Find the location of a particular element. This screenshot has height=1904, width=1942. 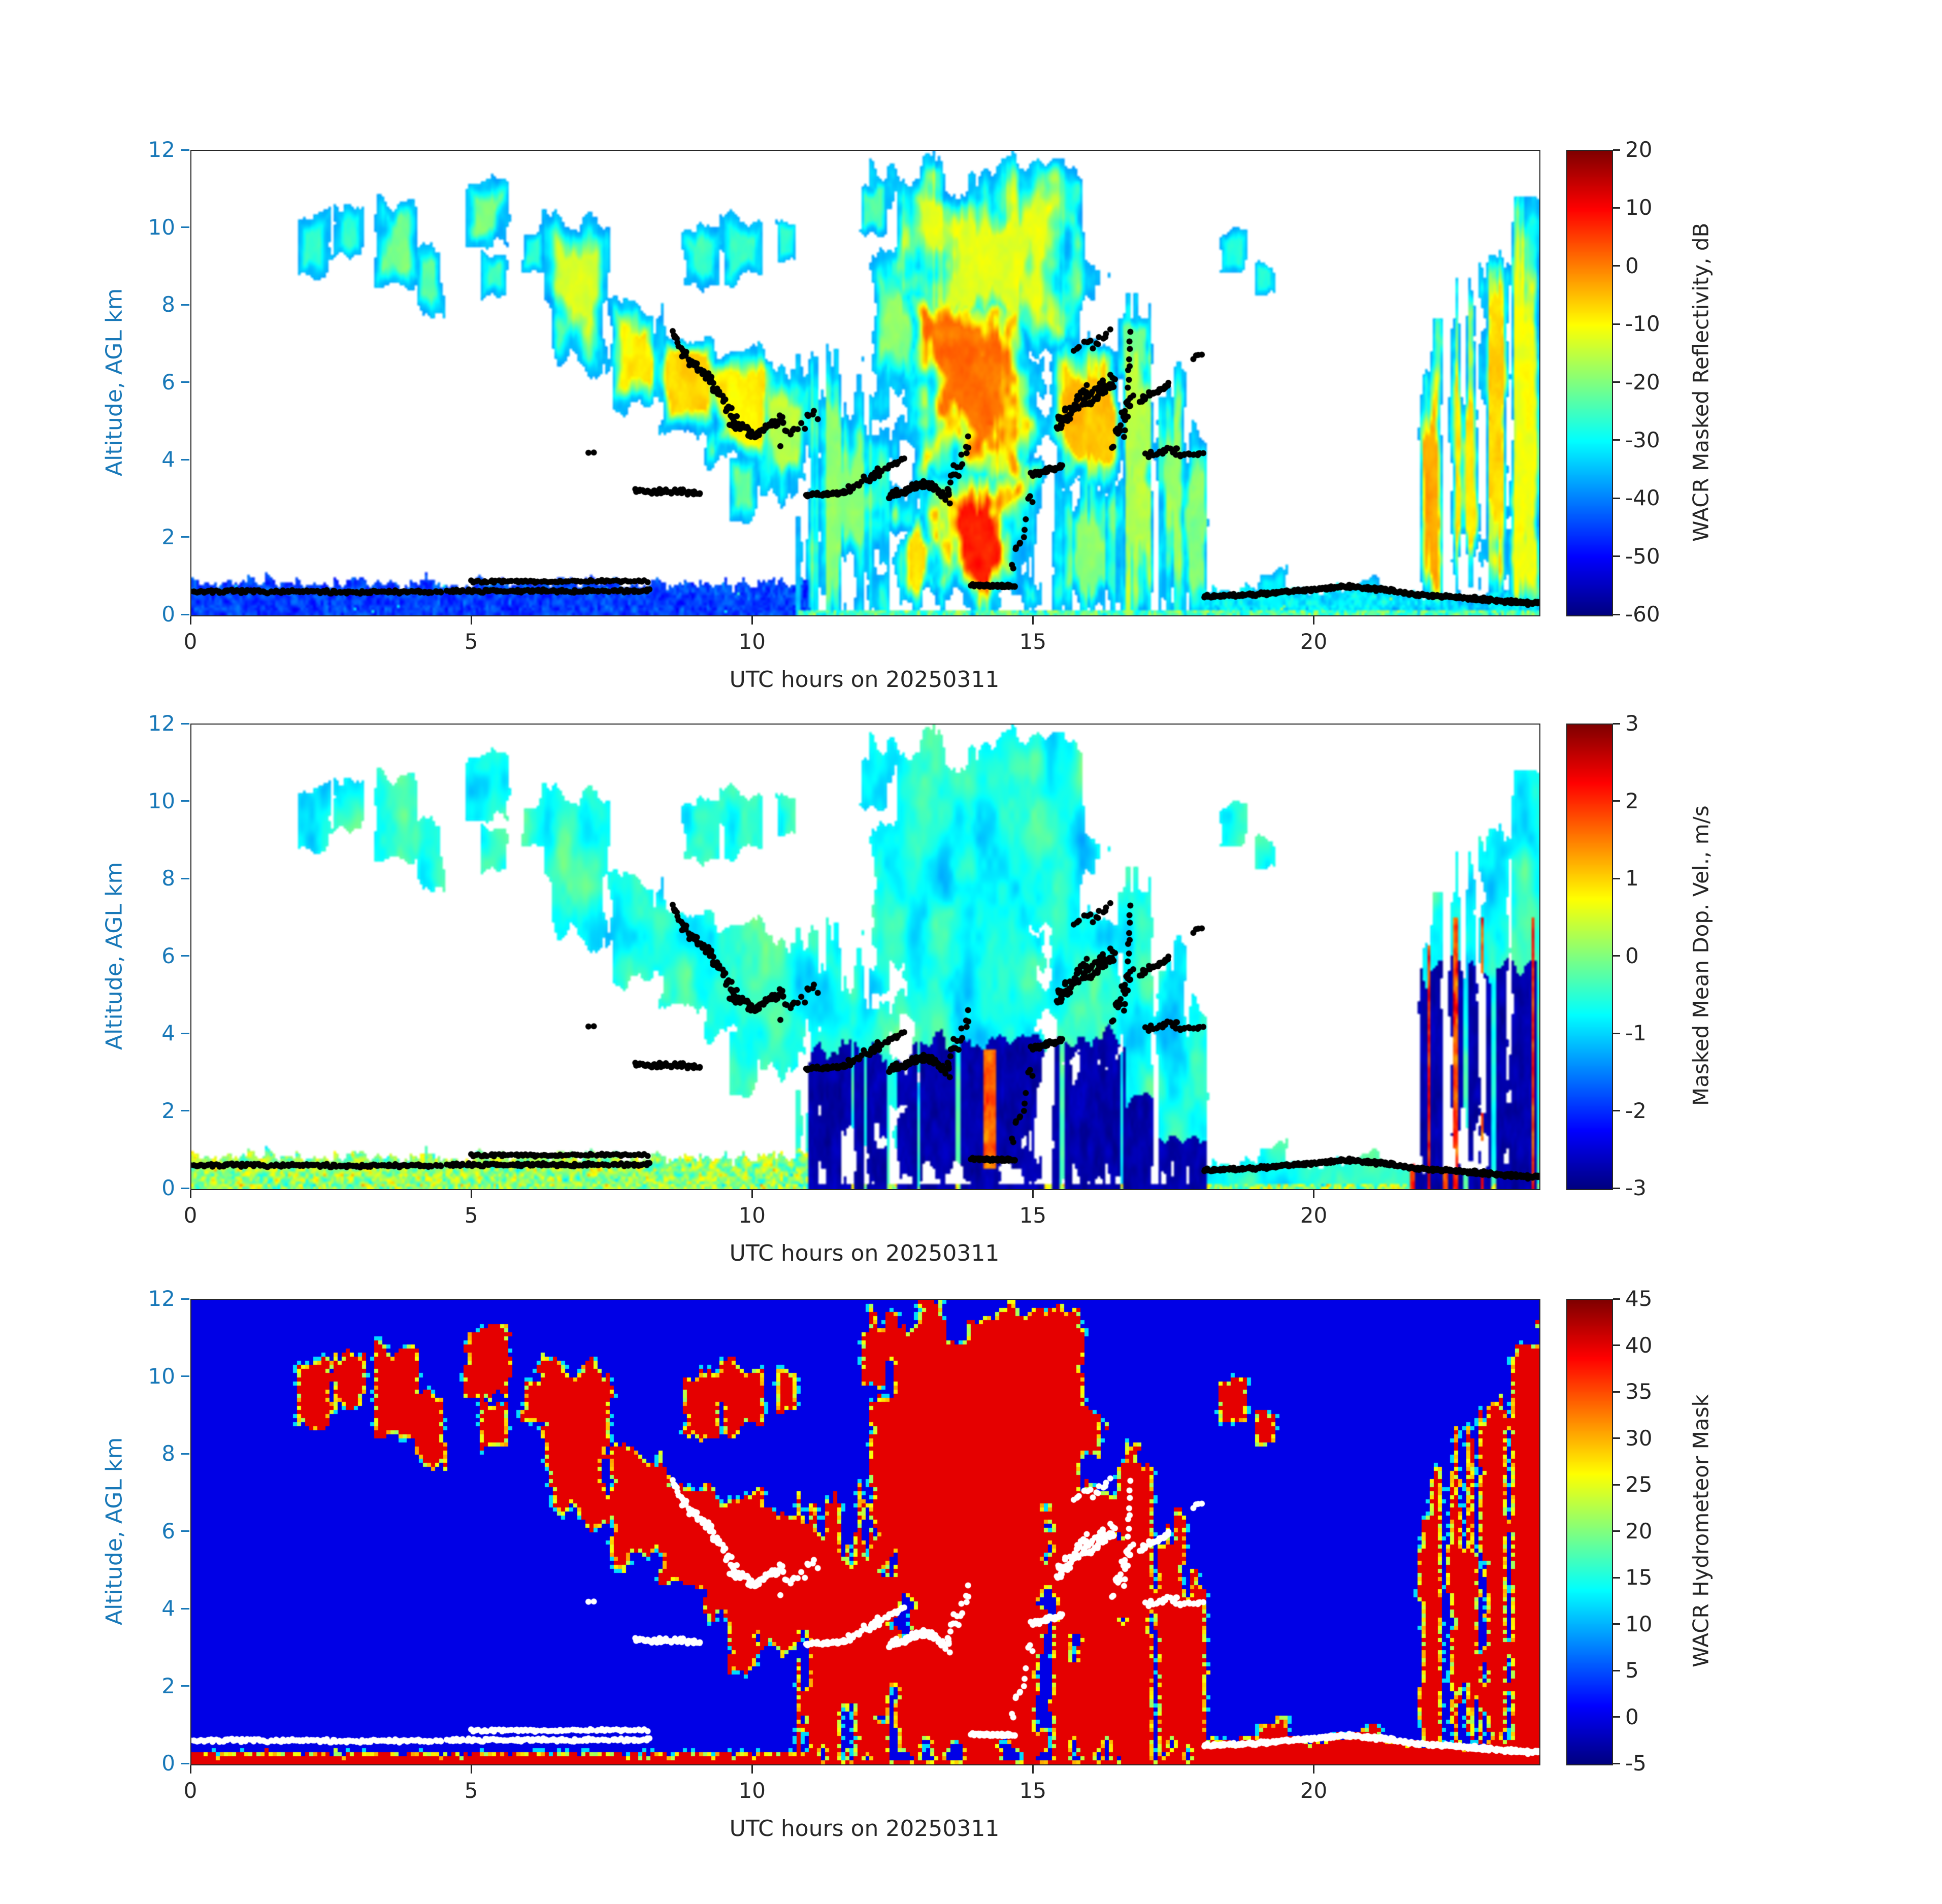

colorbar-tick-label: -30 is located at coordinates (1642, 440).